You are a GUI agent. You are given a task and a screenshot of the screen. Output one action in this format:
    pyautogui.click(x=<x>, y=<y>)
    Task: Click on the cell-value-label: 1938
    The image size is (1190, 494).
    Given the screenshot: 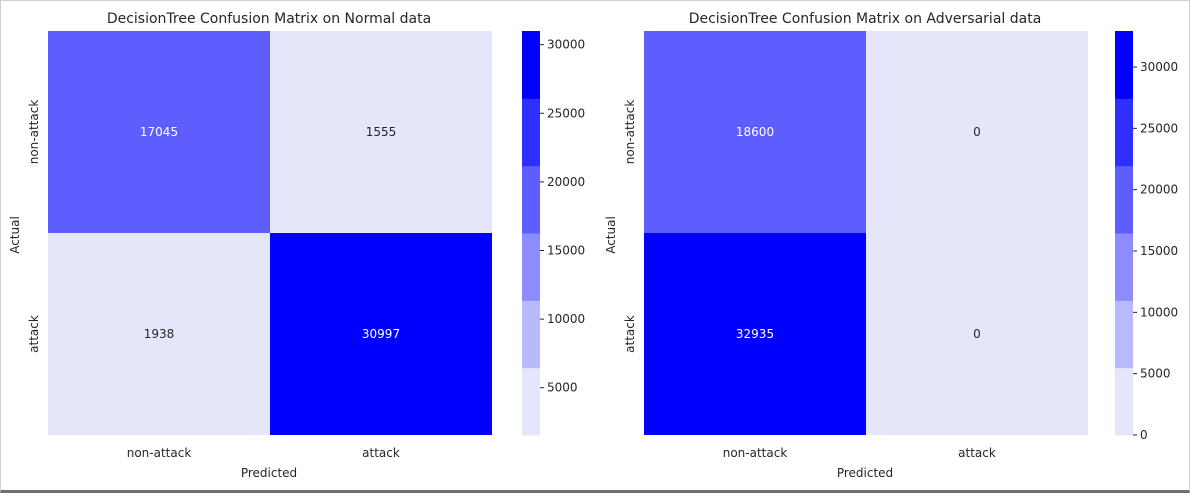 What is the action you would take?
    pyautogui.click(x=159, y=334)
    